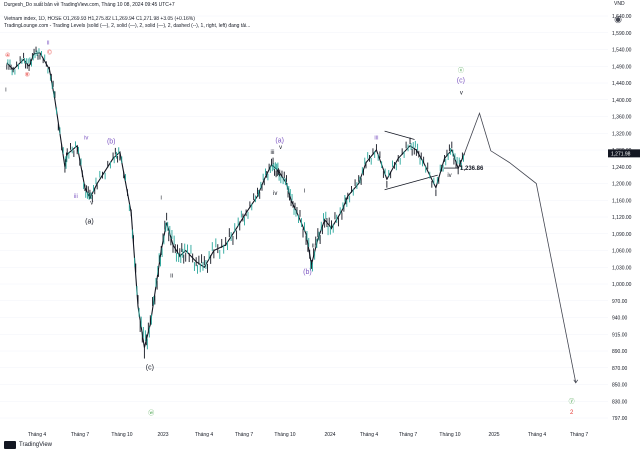  I want to click on y-tick-label: 830.00, so click(620, 402).